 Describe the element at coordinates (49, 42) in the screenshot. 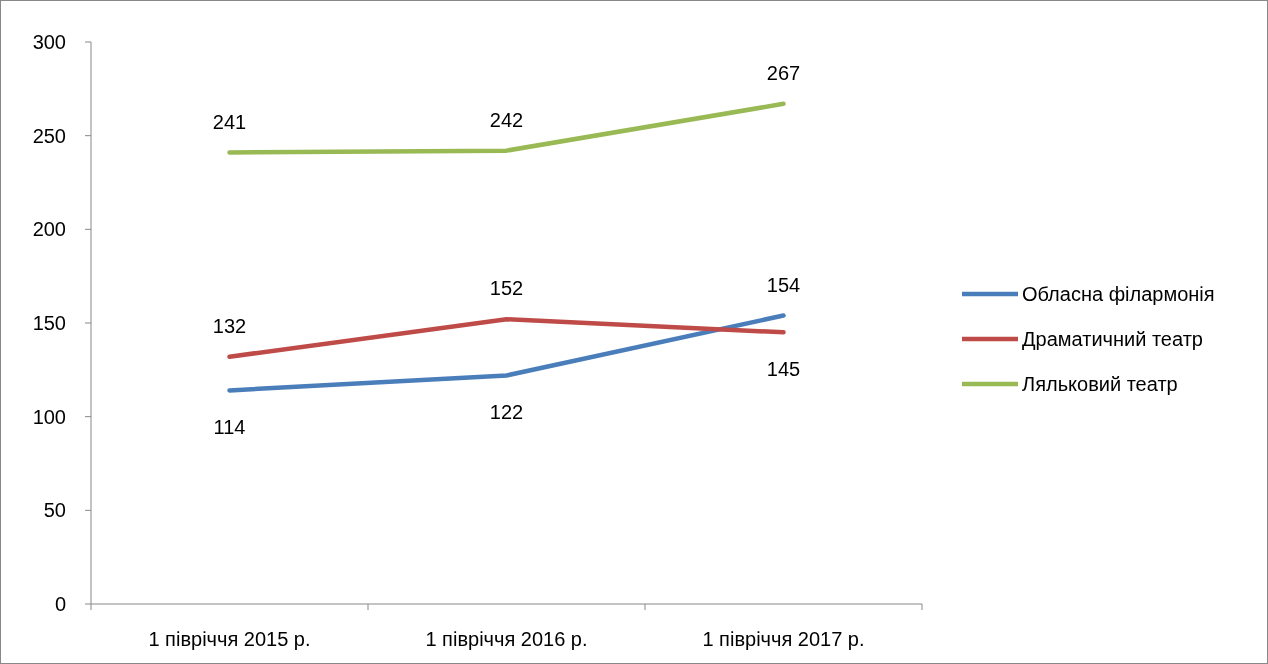

I see `y-tick-label: 300` at that location.